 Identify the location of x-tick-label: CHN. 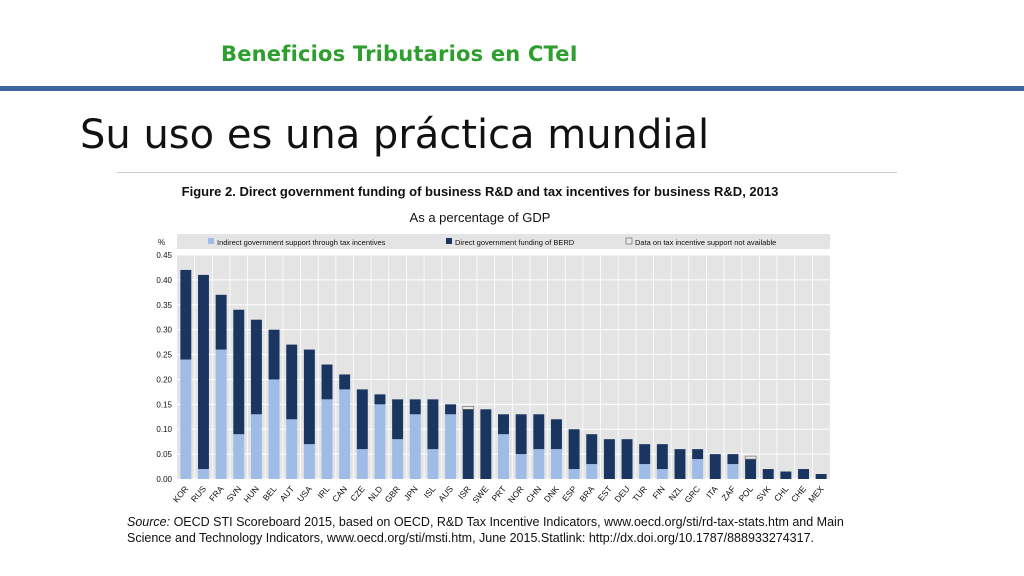
(534, 494).